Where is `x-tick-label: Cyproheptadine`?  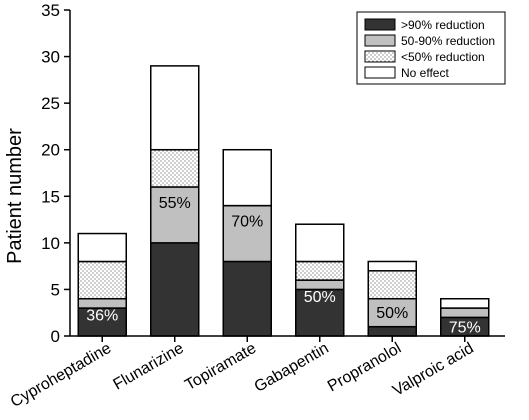
x-tick-label: Cyproheptadine is located at coordinates (61, 375).